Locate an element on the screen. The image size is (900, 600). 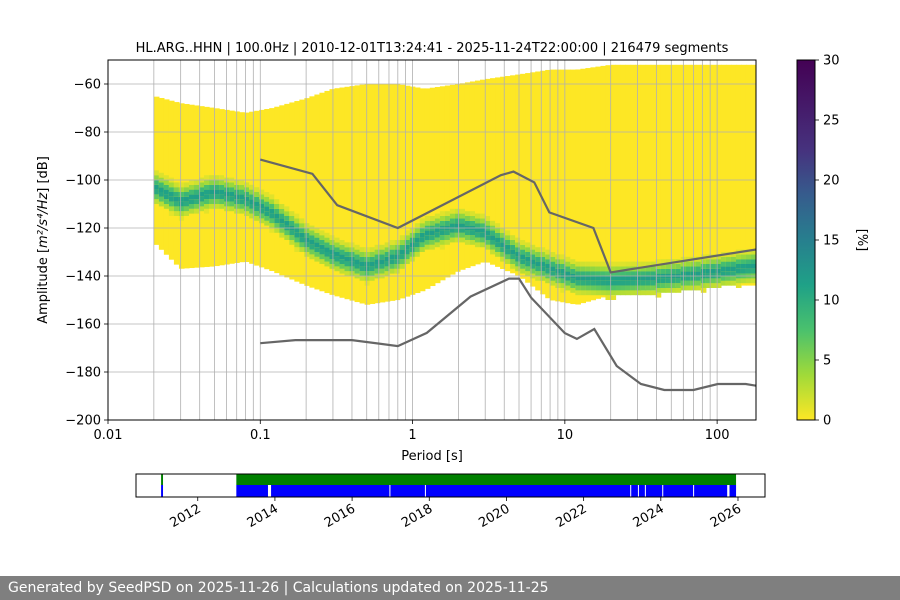
colorbar-tick-label: 20 is located at coordinates (831, 181).